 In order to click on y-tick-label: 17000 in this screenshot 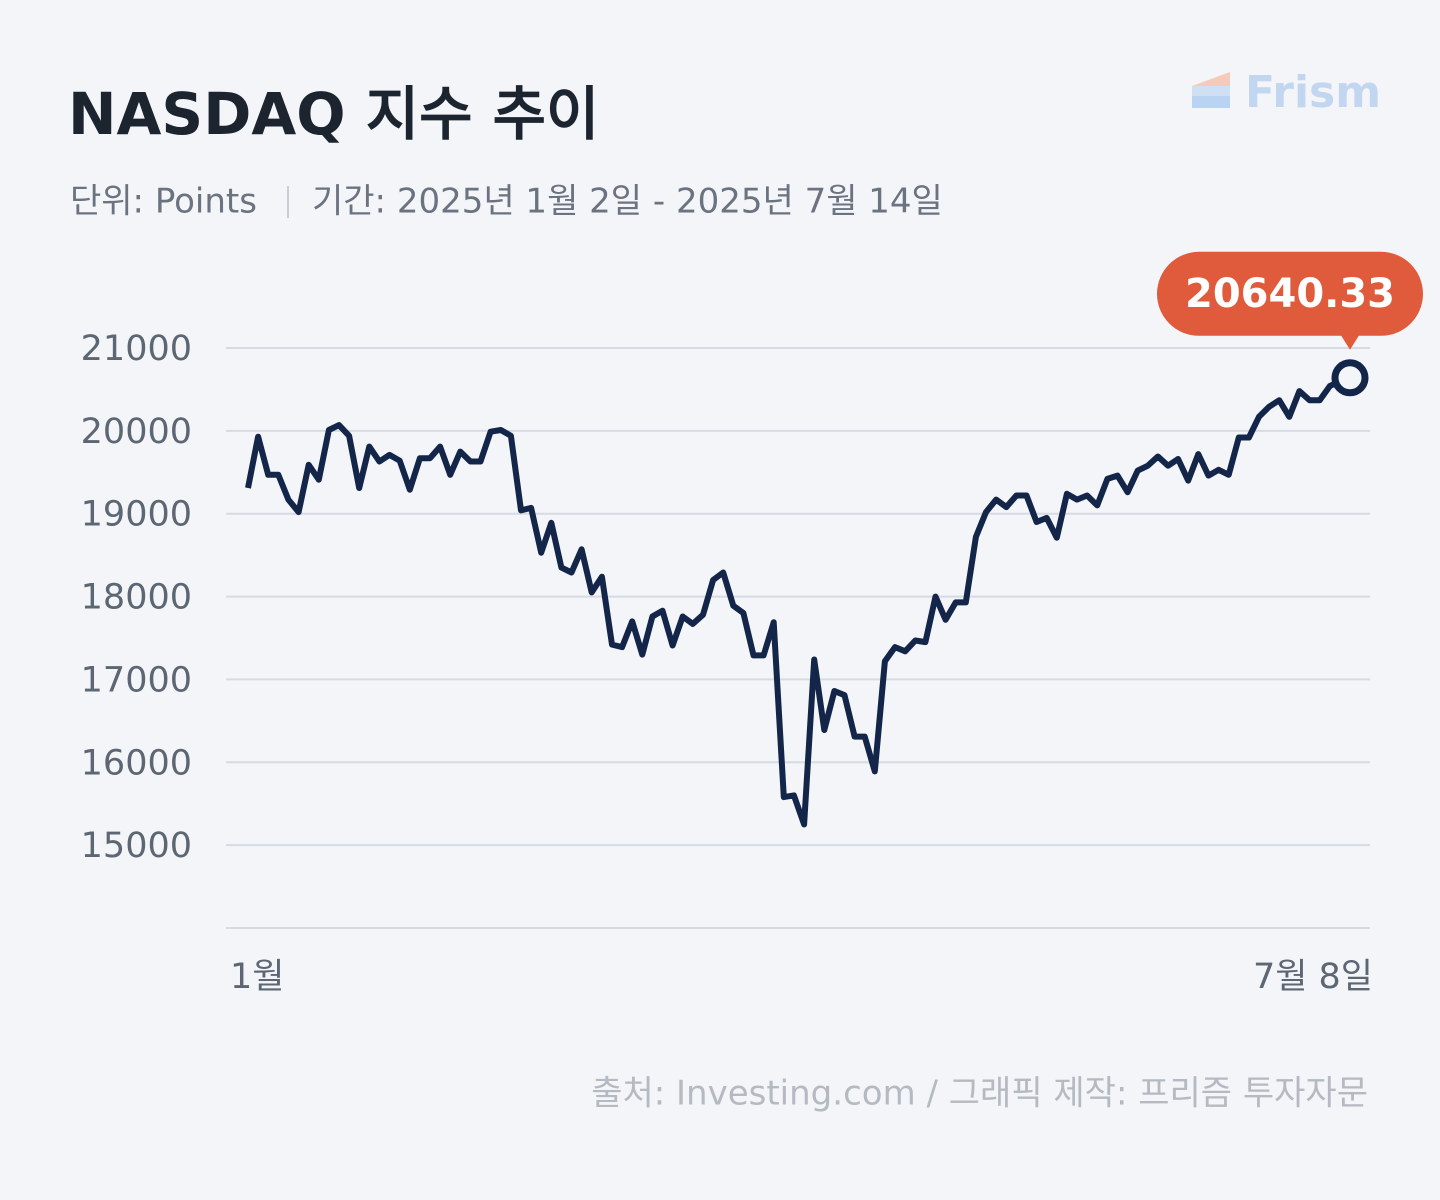, I will do `click(136, 680)`.